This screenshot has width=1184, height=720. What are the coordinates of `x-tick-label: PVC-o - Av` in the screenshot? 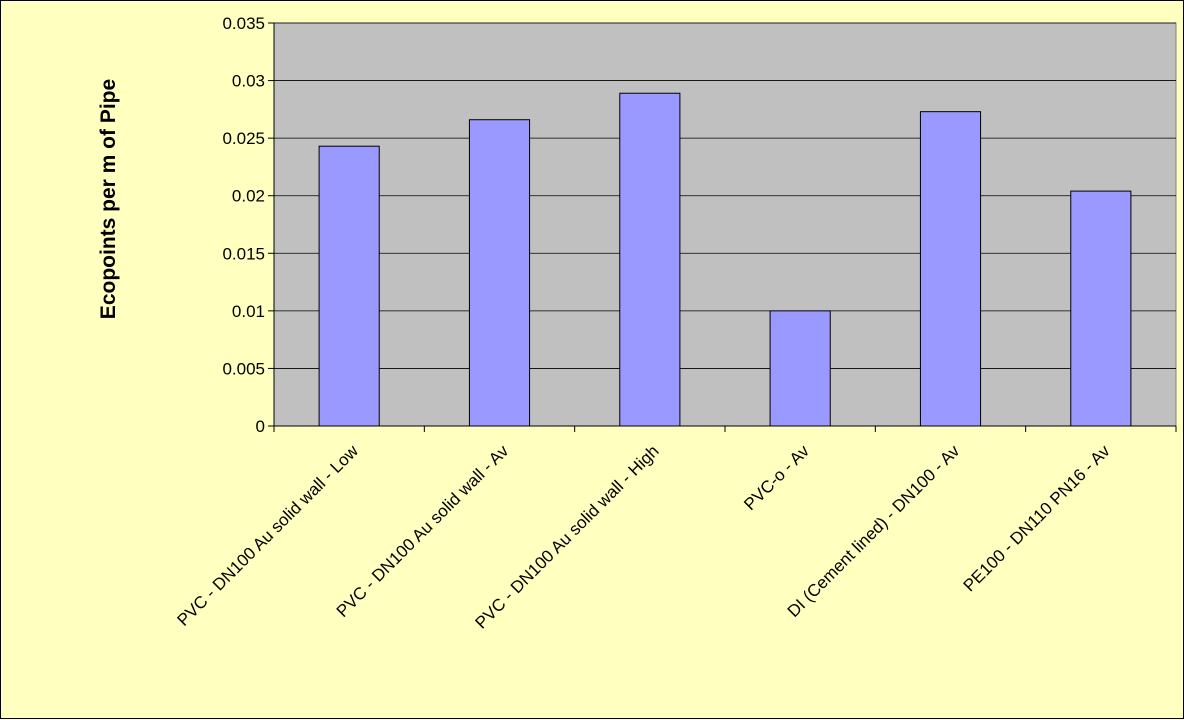 It's located at (776, 477).